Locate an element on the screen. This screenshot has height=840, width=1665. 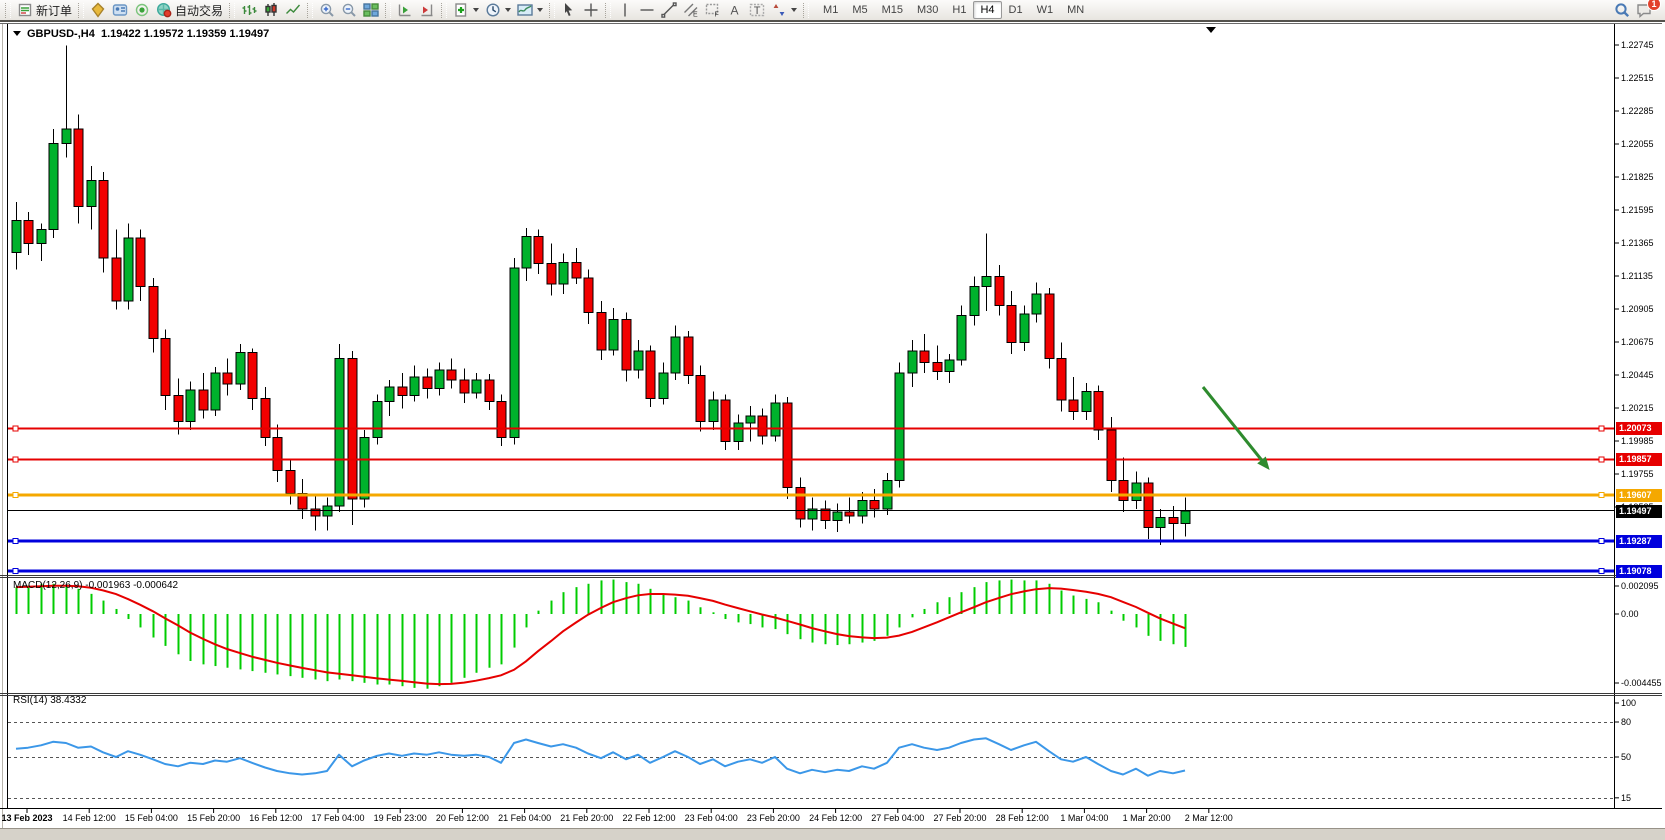
price-axis-tick: 1.22285 is located at coordinates (1637, 111).